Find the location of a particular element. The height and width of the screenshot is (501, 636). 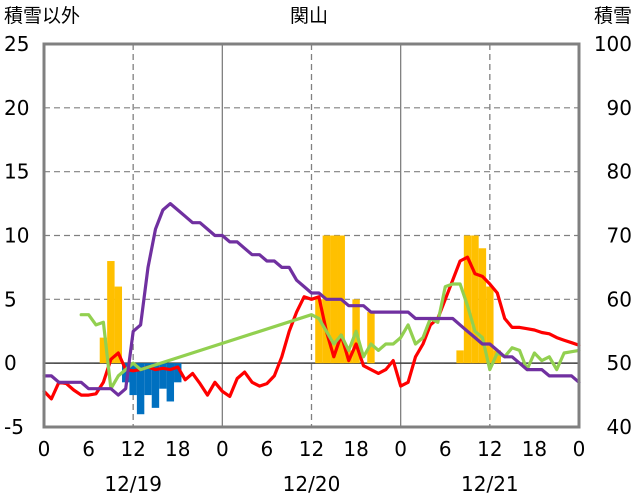

left-tick-label: 25 is located at coordinates (16, 44).